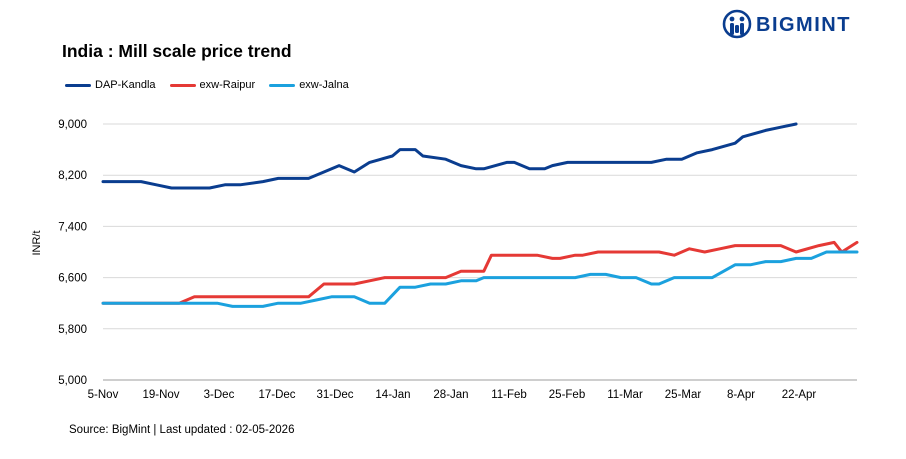  I want to click on chart-title: India : Mill scale price trend, so click(177, 51).